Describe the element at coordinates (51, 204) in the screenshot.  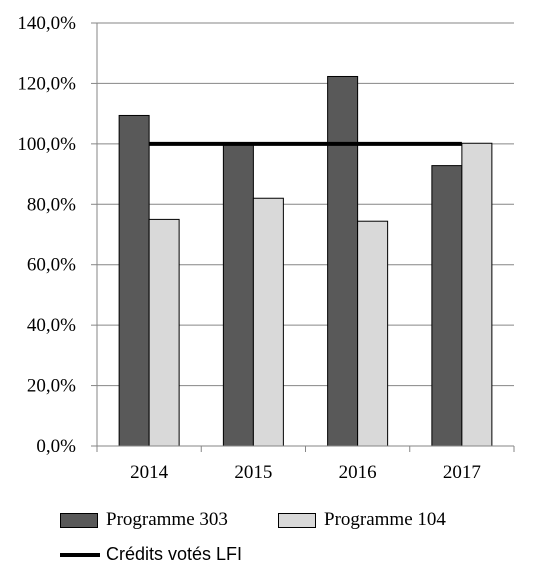
I see `y-tick-label: 80,0%` at that location.